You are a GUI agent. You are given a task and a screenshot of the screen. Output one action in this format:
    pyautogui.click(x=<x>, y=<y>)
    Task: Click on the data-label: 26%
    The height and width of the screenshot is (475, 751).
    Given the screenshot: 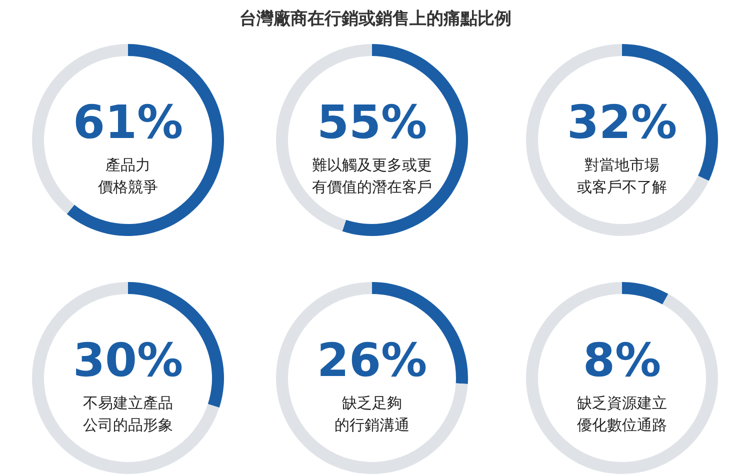 What is the action you would take?
    pyautogui.click(x=372, y=360)
    